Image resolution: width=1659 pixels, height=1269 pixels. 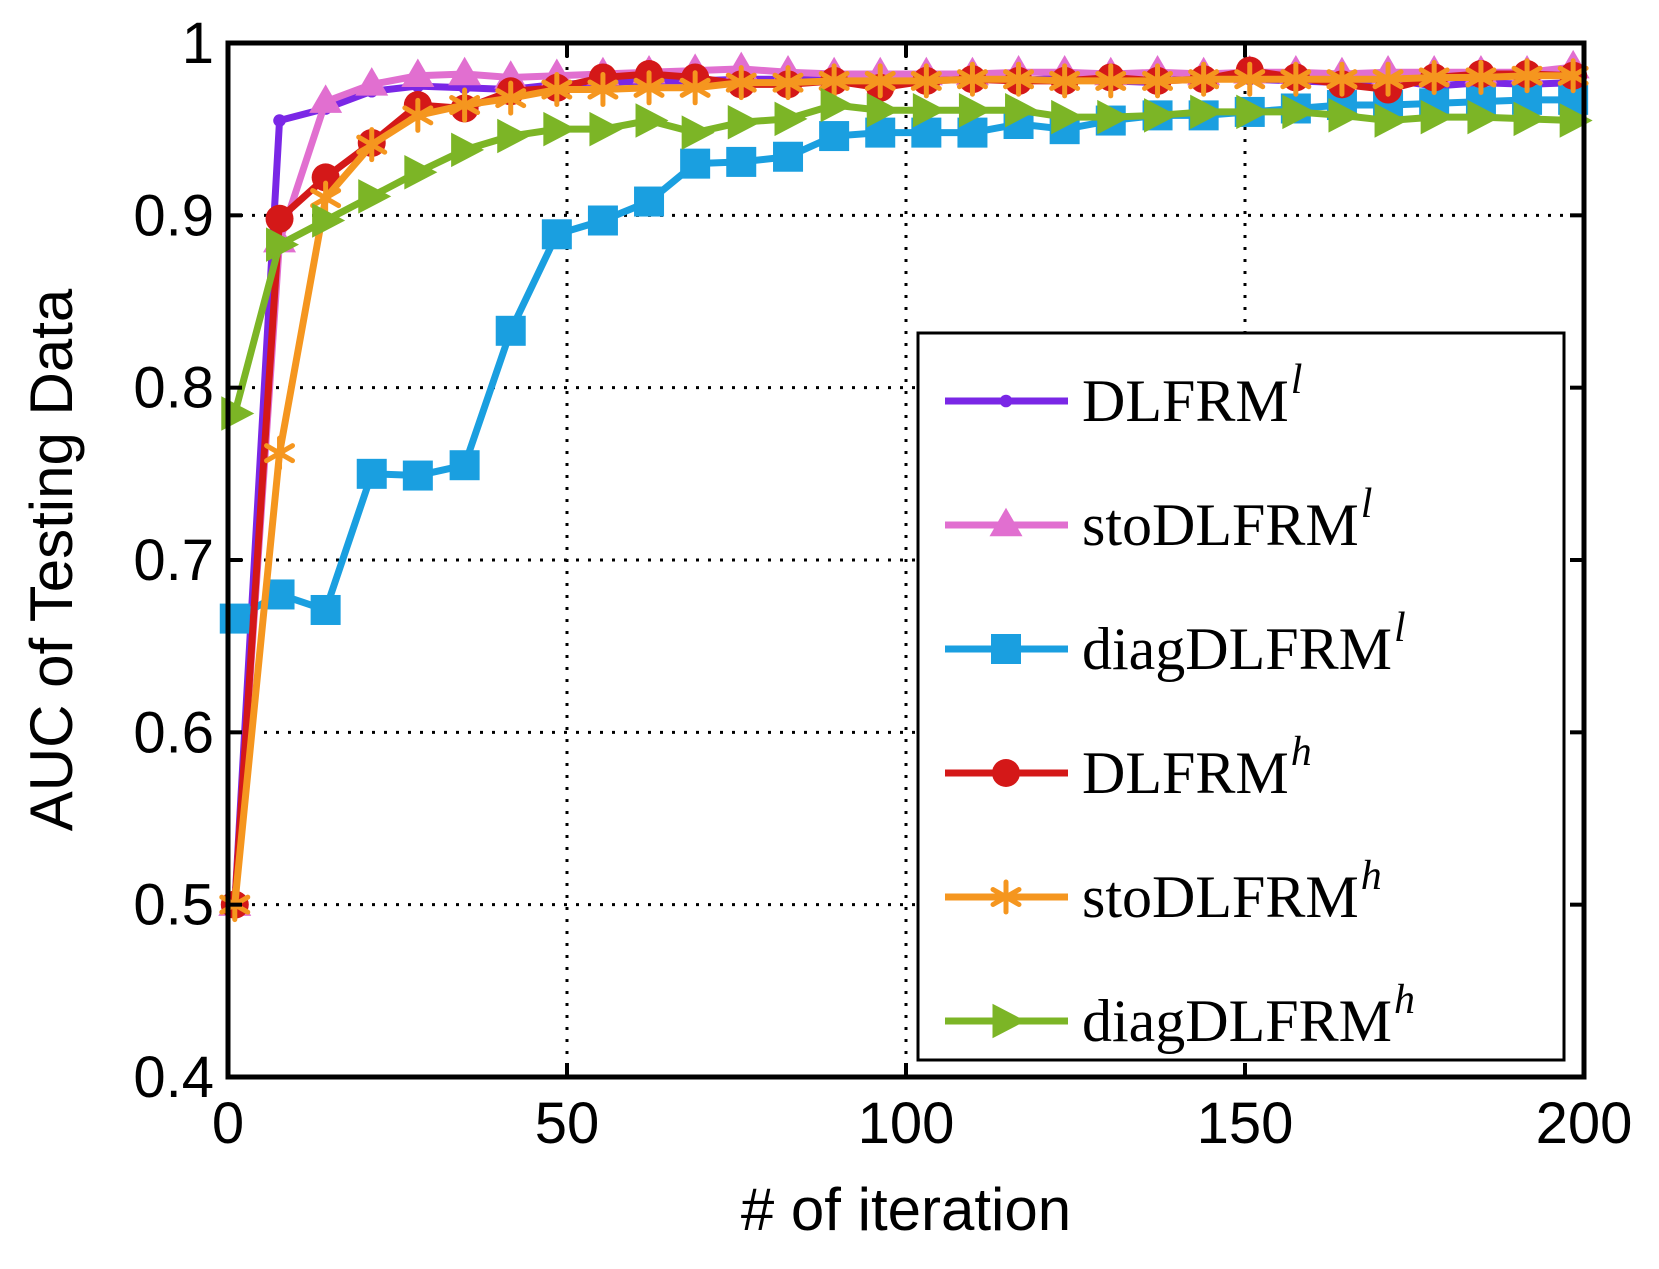 I want to click on legend-label: diagDLFRM, so click(x=1237, y=1021).